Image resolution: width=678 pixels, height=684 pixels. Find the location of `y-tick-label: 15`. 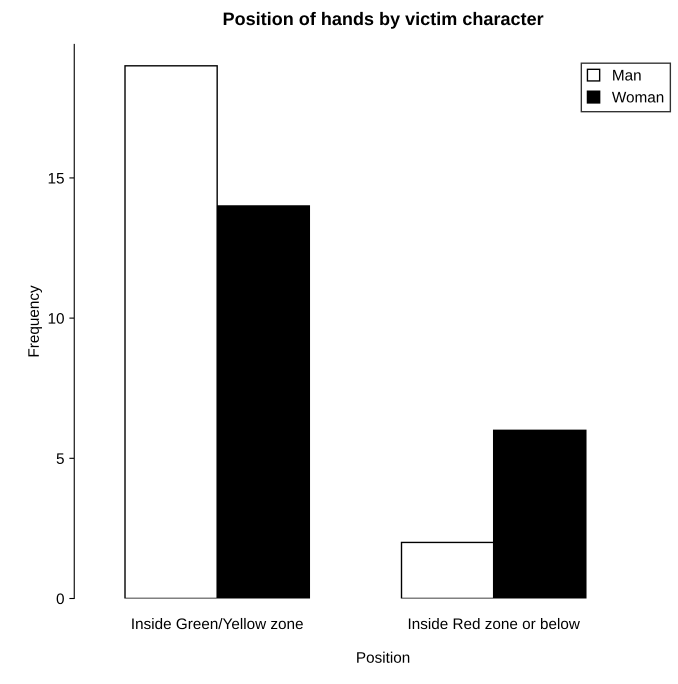

y-tick-label: 15 is located at coordinates (56, 178).